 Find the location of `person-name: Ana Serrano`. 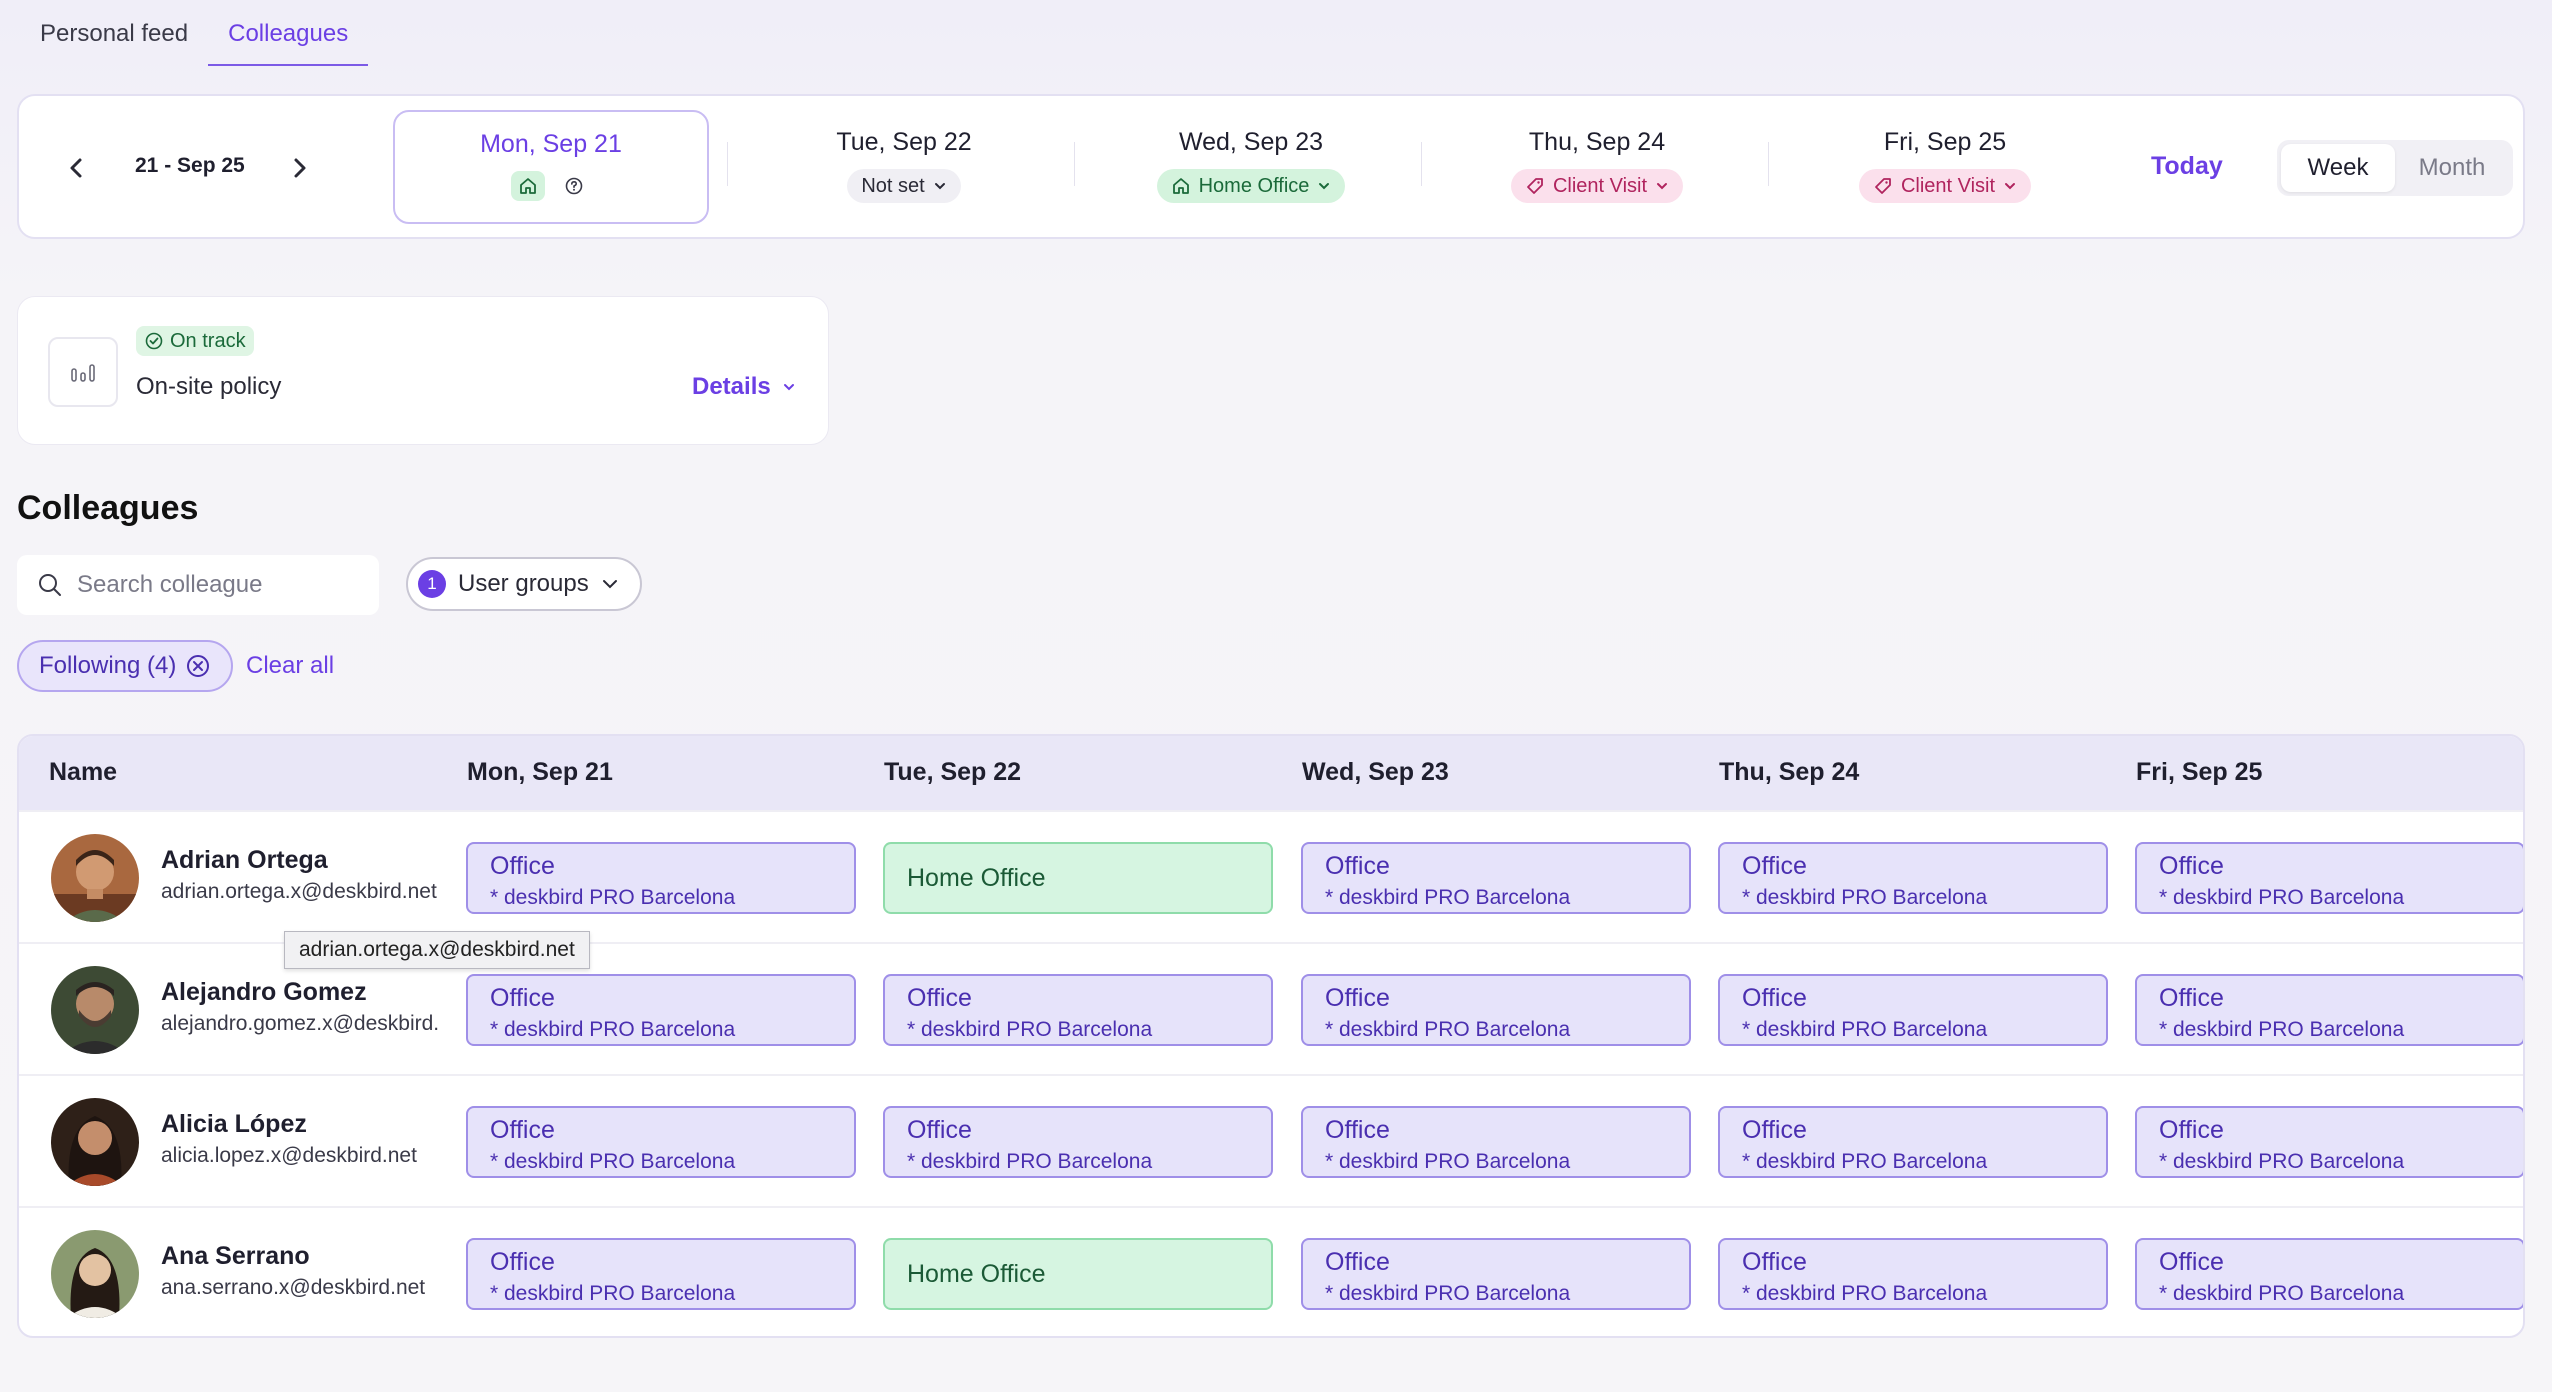

person-name: Ana Serrano is located at coordinates (235, 1256).